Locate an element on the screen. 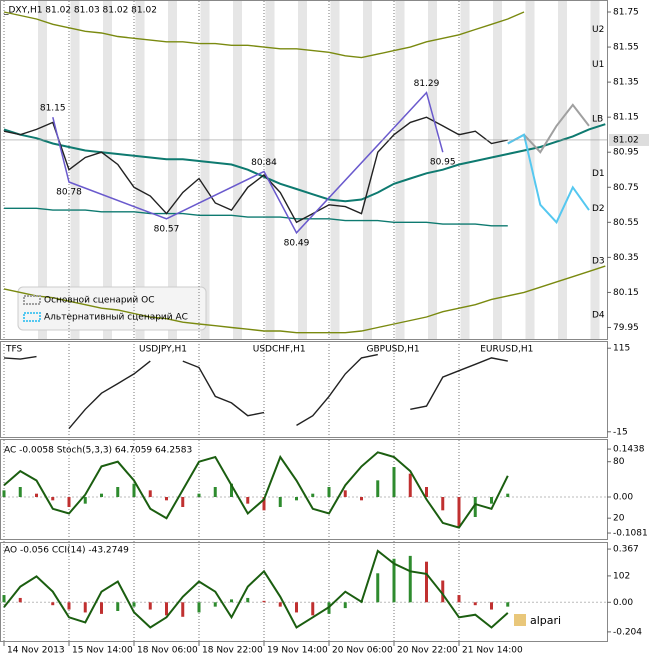 The height and width of the screenshot is (660, 650). y-tick-label: 115 is located at coordinates (621, 349).